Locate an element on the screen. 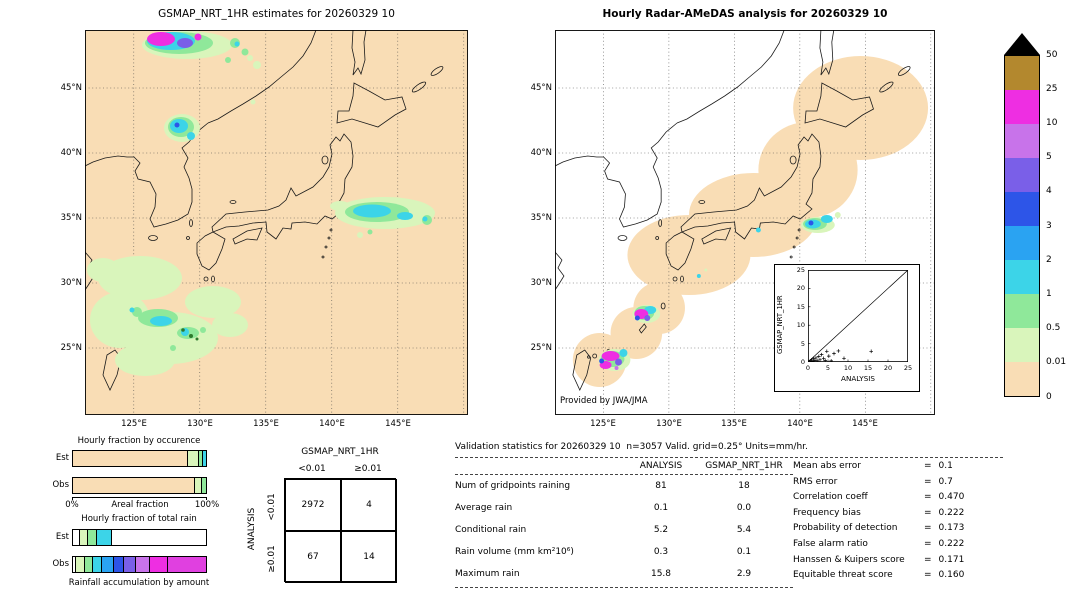 Image resolution: width=1080 pixels, height=612 pixels. stats-gsmap-value: 18 is located at coordinates (744, 486).